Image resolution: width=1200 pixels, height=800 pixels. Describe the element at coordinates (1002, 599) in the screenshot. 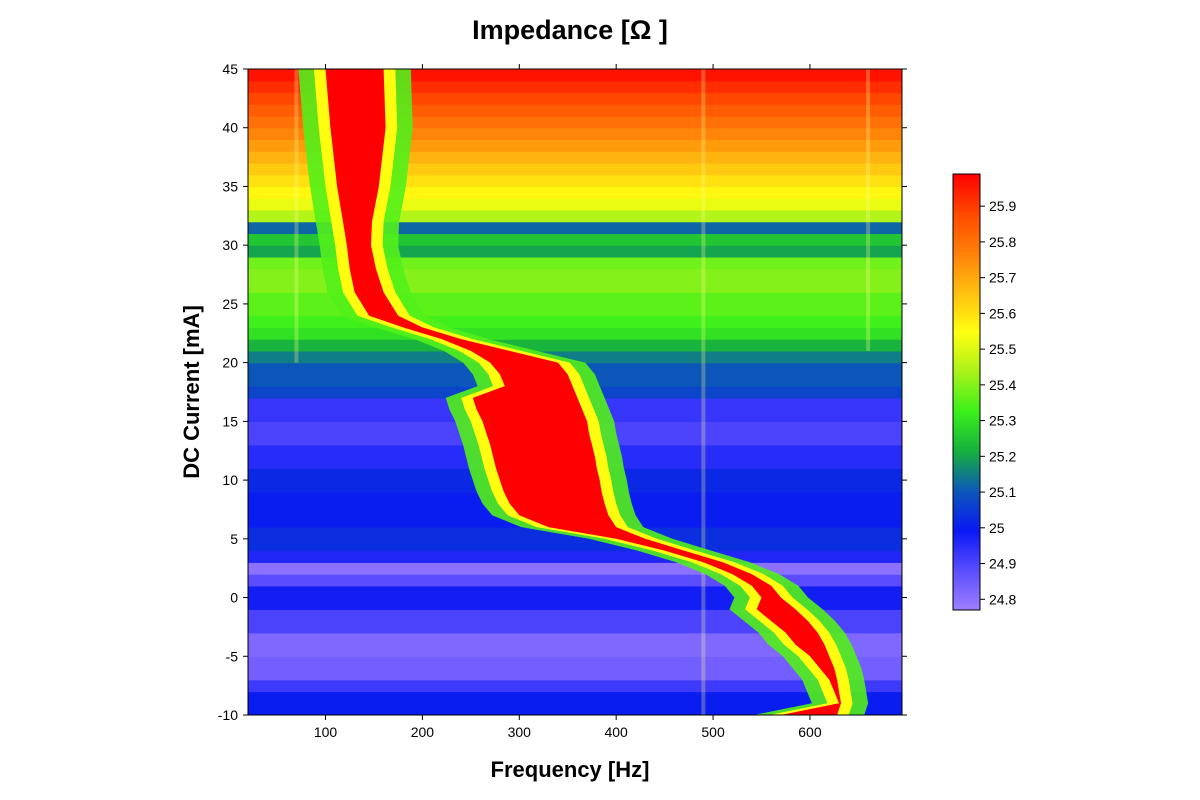

I see `colorbar-tick-label: 24.8` at that location.